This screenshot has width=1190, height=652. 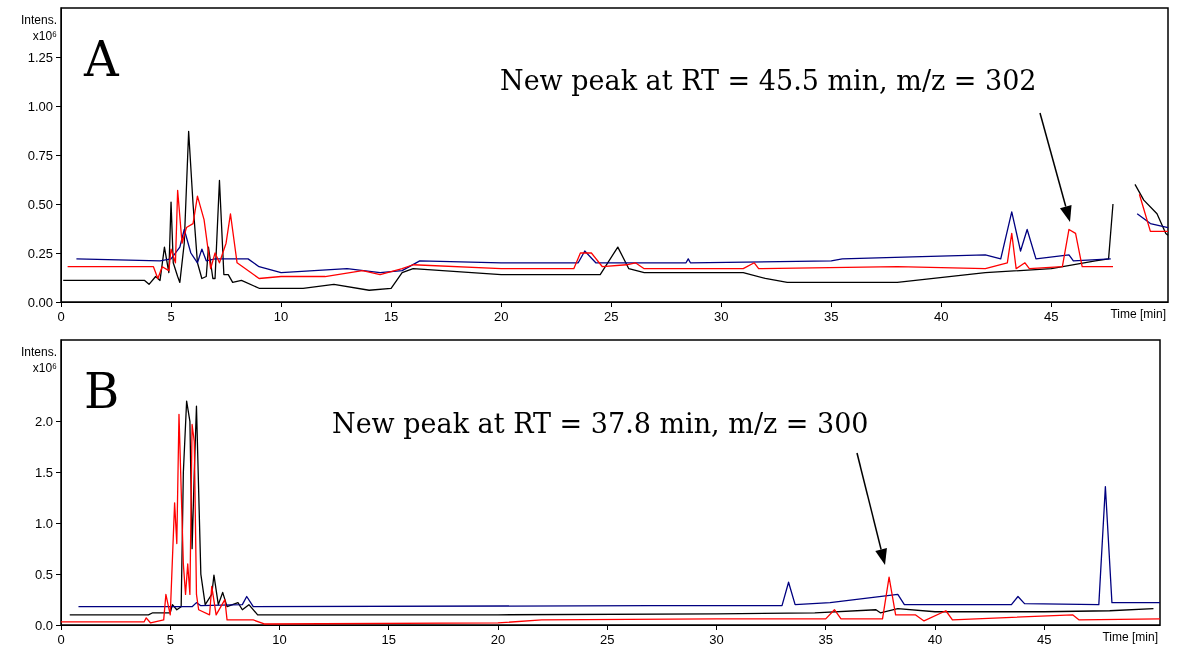 What do you see at coordinates (40, 106) in the screenshot?
I see `y-tick-label: 1.00` at bounding box center [40, 106].